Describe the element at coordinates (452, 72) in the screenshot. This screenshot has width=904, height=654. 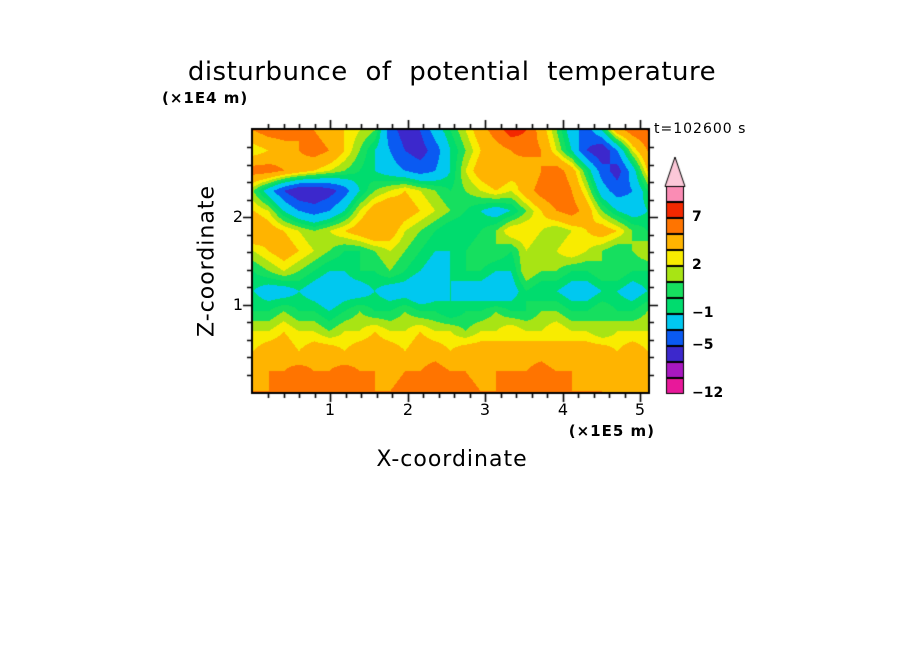
I see `chart-title: disturbunce of potential temperature` at that location.